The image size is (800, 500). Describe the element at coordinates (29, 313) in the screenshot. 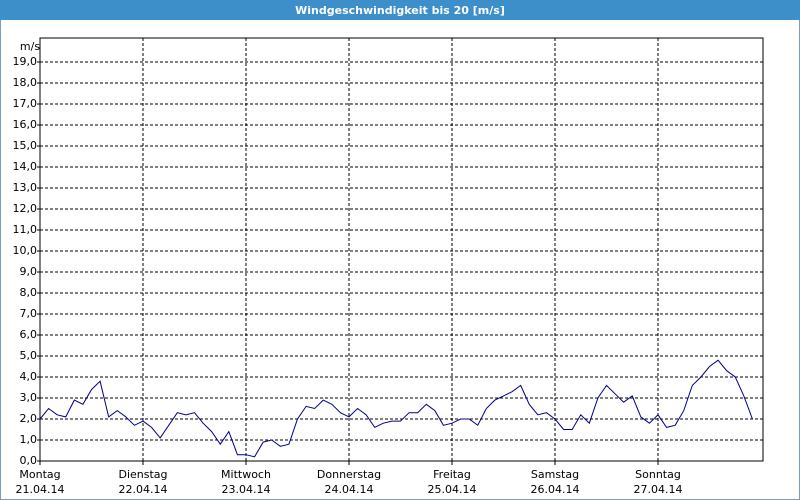

I see `y-tick-label: 7,0` at that location.